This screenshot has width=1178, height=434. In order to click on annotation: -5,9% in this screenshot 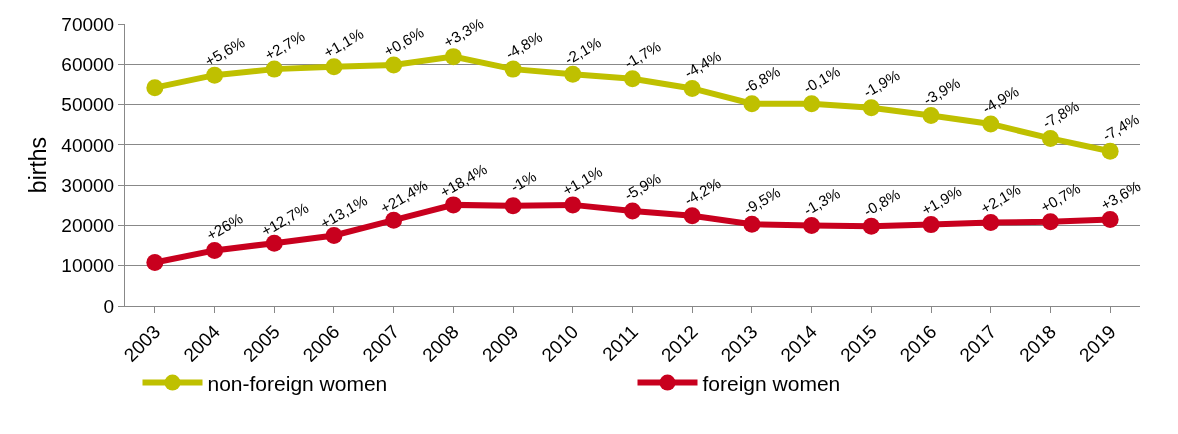, I will do `click(642, 186)`.